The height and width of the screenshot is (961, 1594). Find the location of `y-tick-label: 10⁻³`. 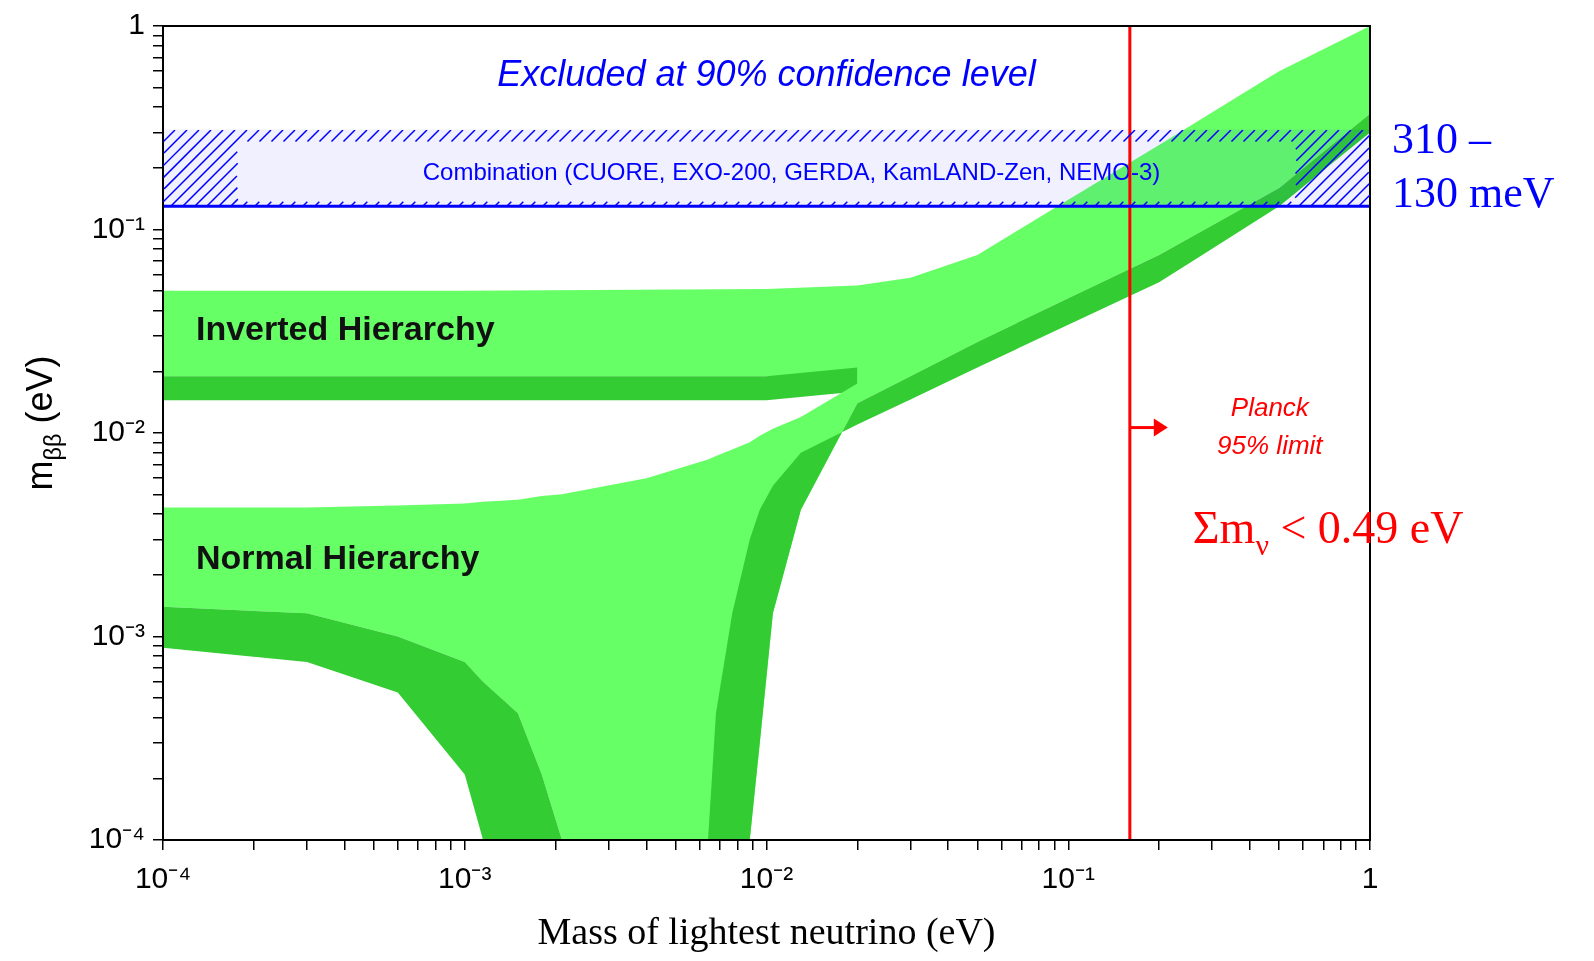

y-tick-label: 10⁻³ is located at coordinates (118, 634).